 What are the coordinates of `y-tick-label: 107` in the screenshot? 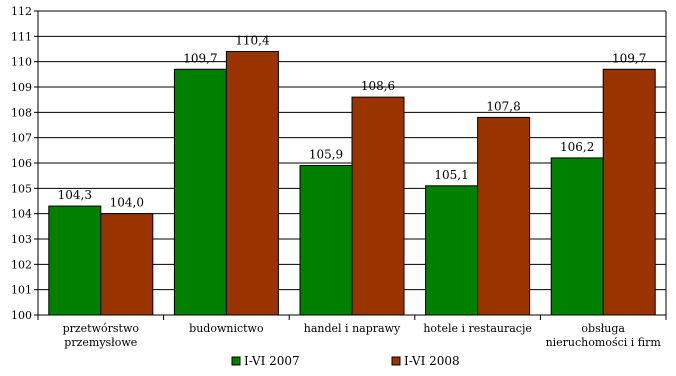 It's located at (21, 138).